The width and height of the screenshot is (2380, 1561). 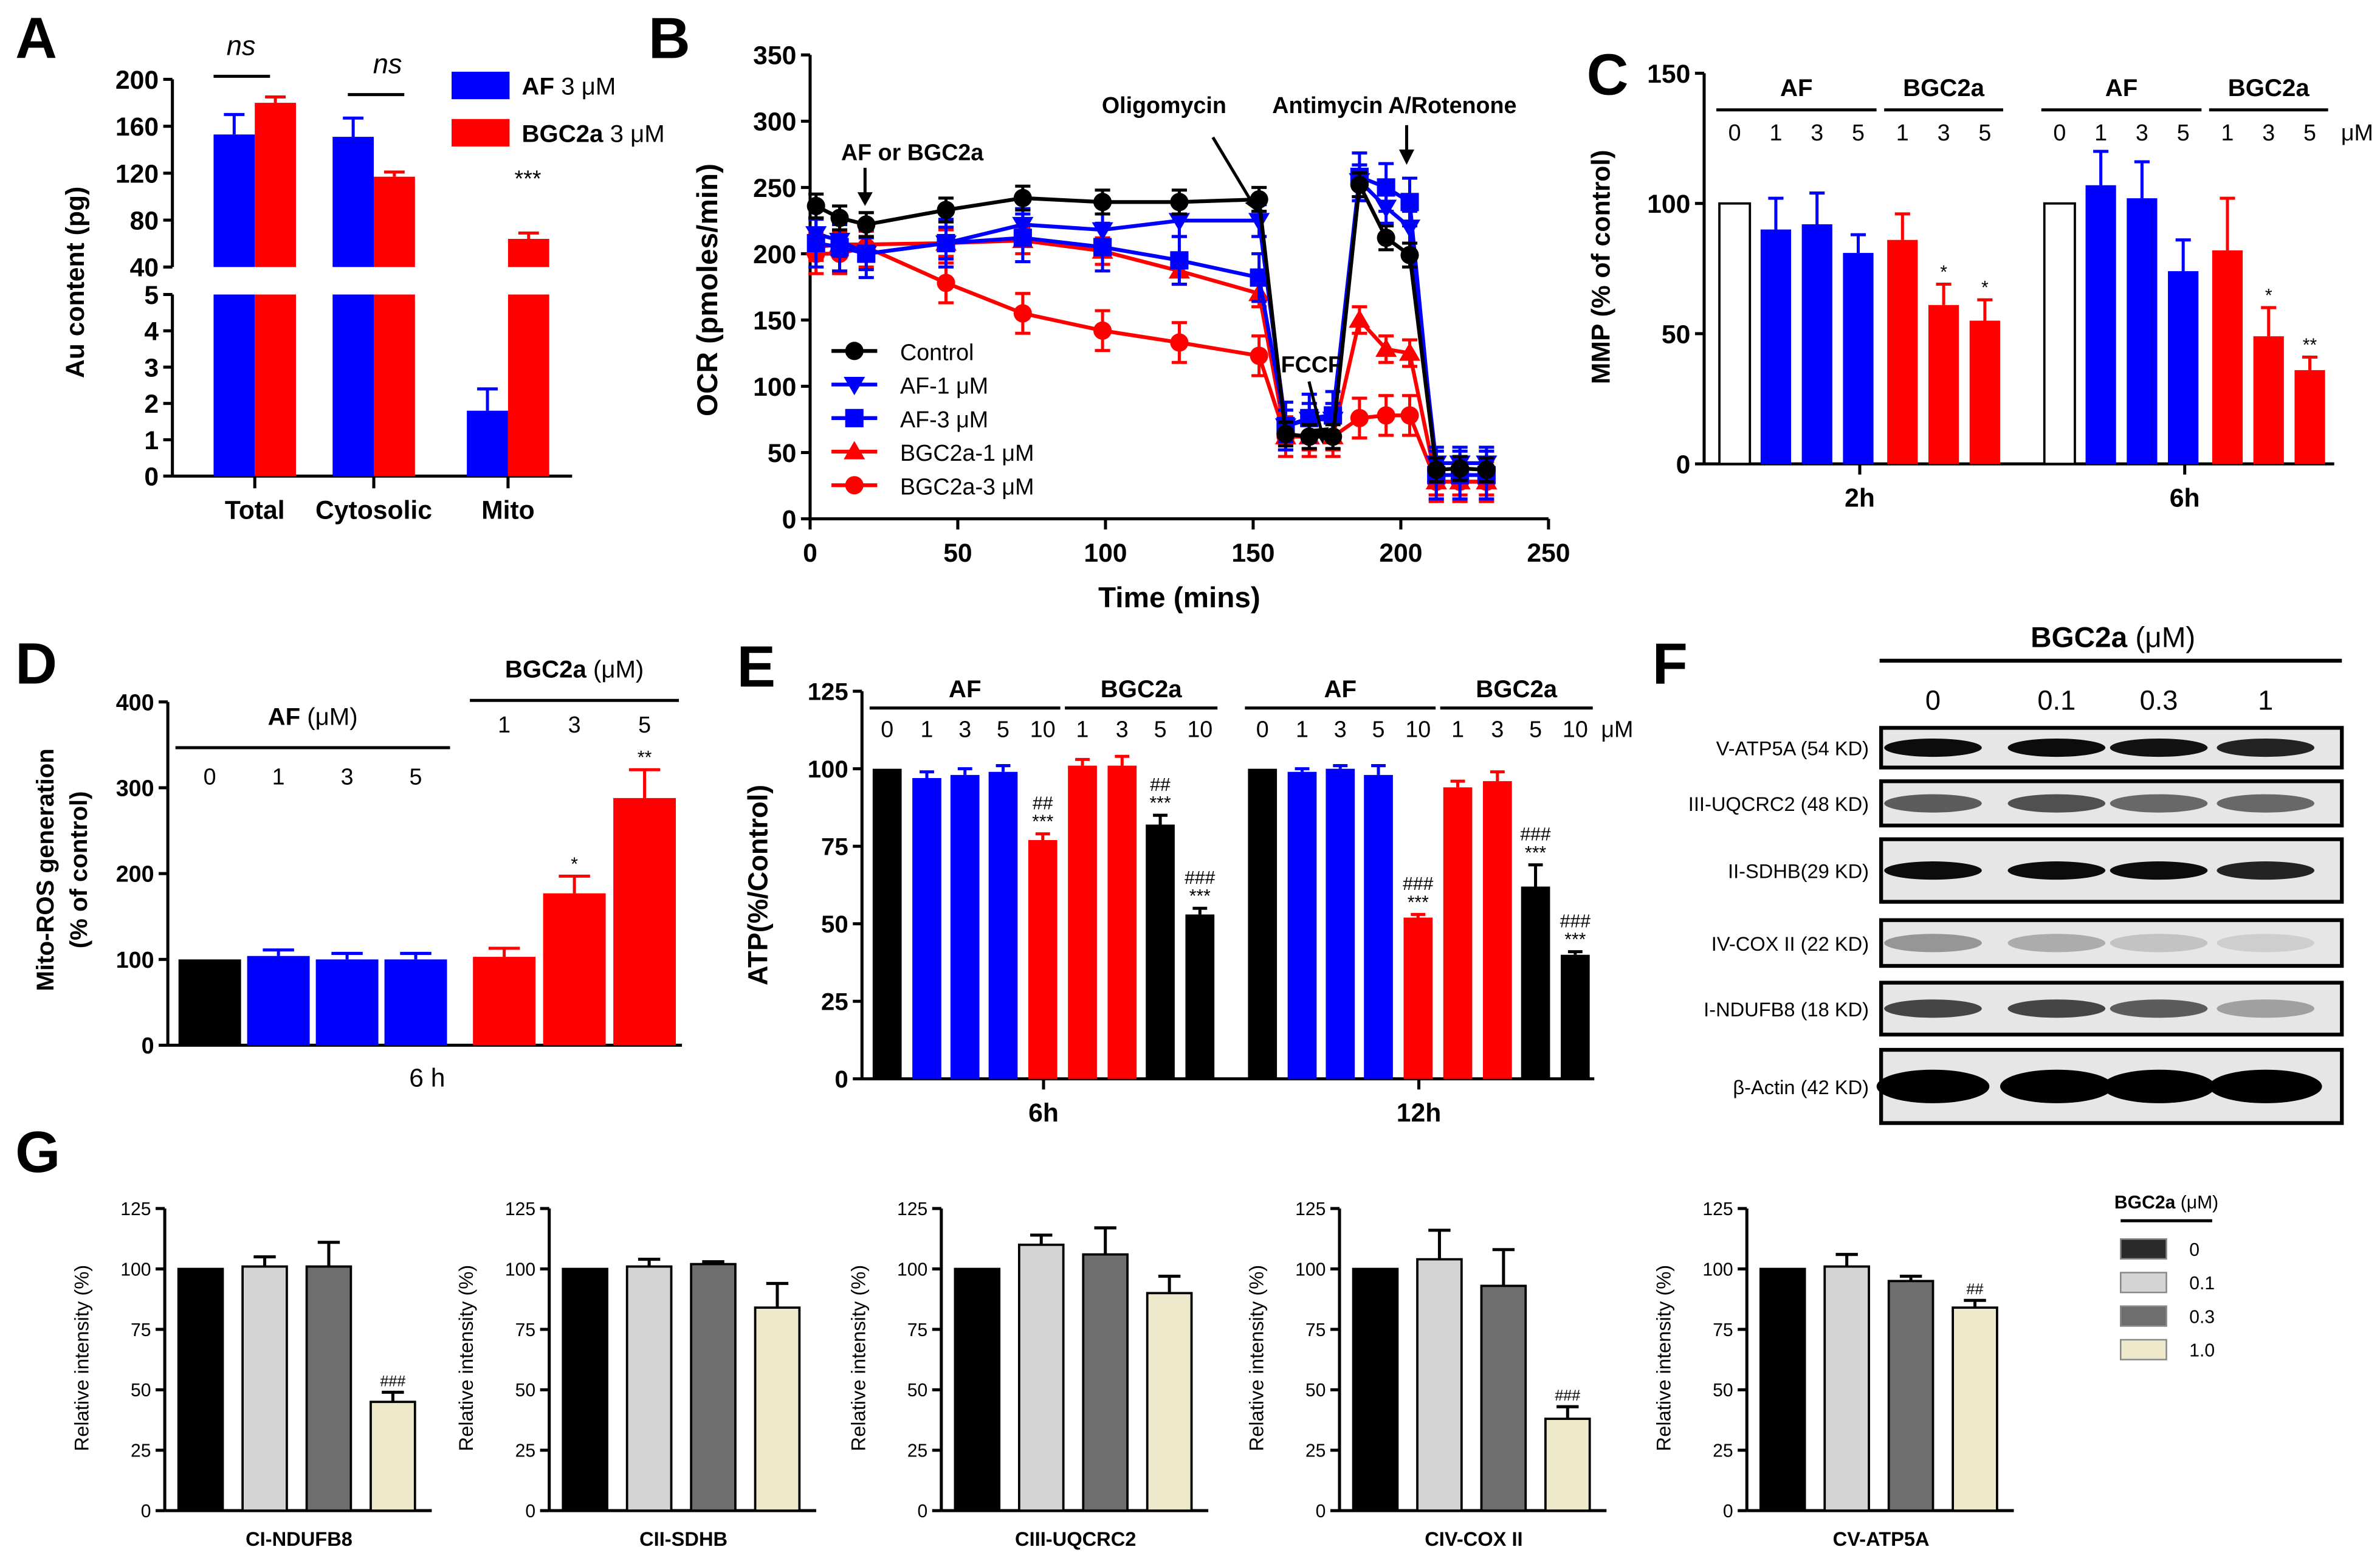 I want to click on legend-label: BGC2a 3 μM, so click(x=593, y=133).